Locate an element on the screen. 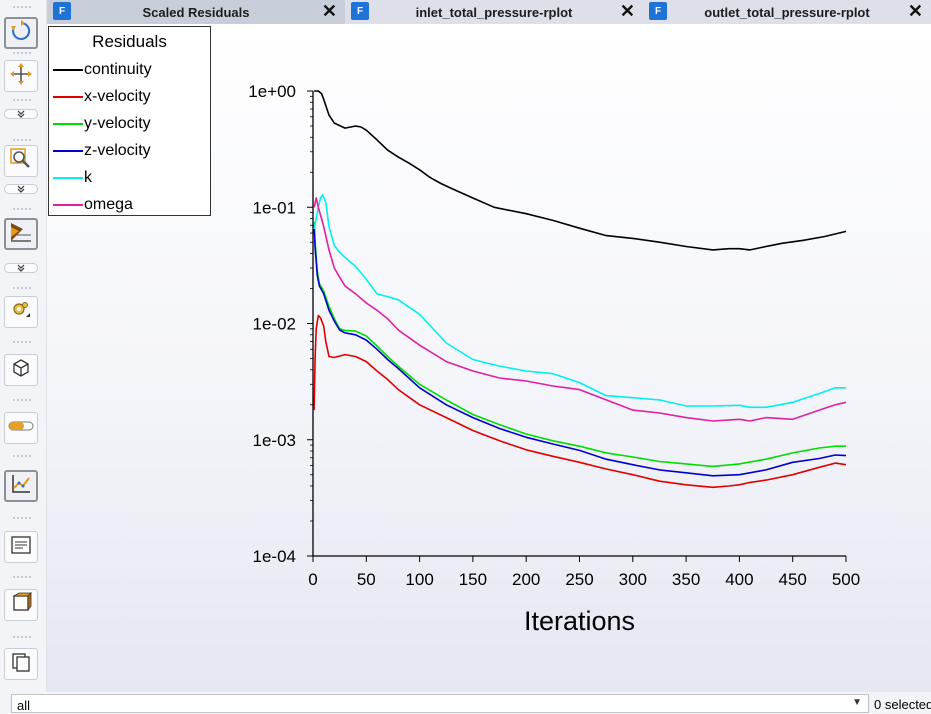 The image size is (931, 714). display-button is located at coordinates (21, 234).